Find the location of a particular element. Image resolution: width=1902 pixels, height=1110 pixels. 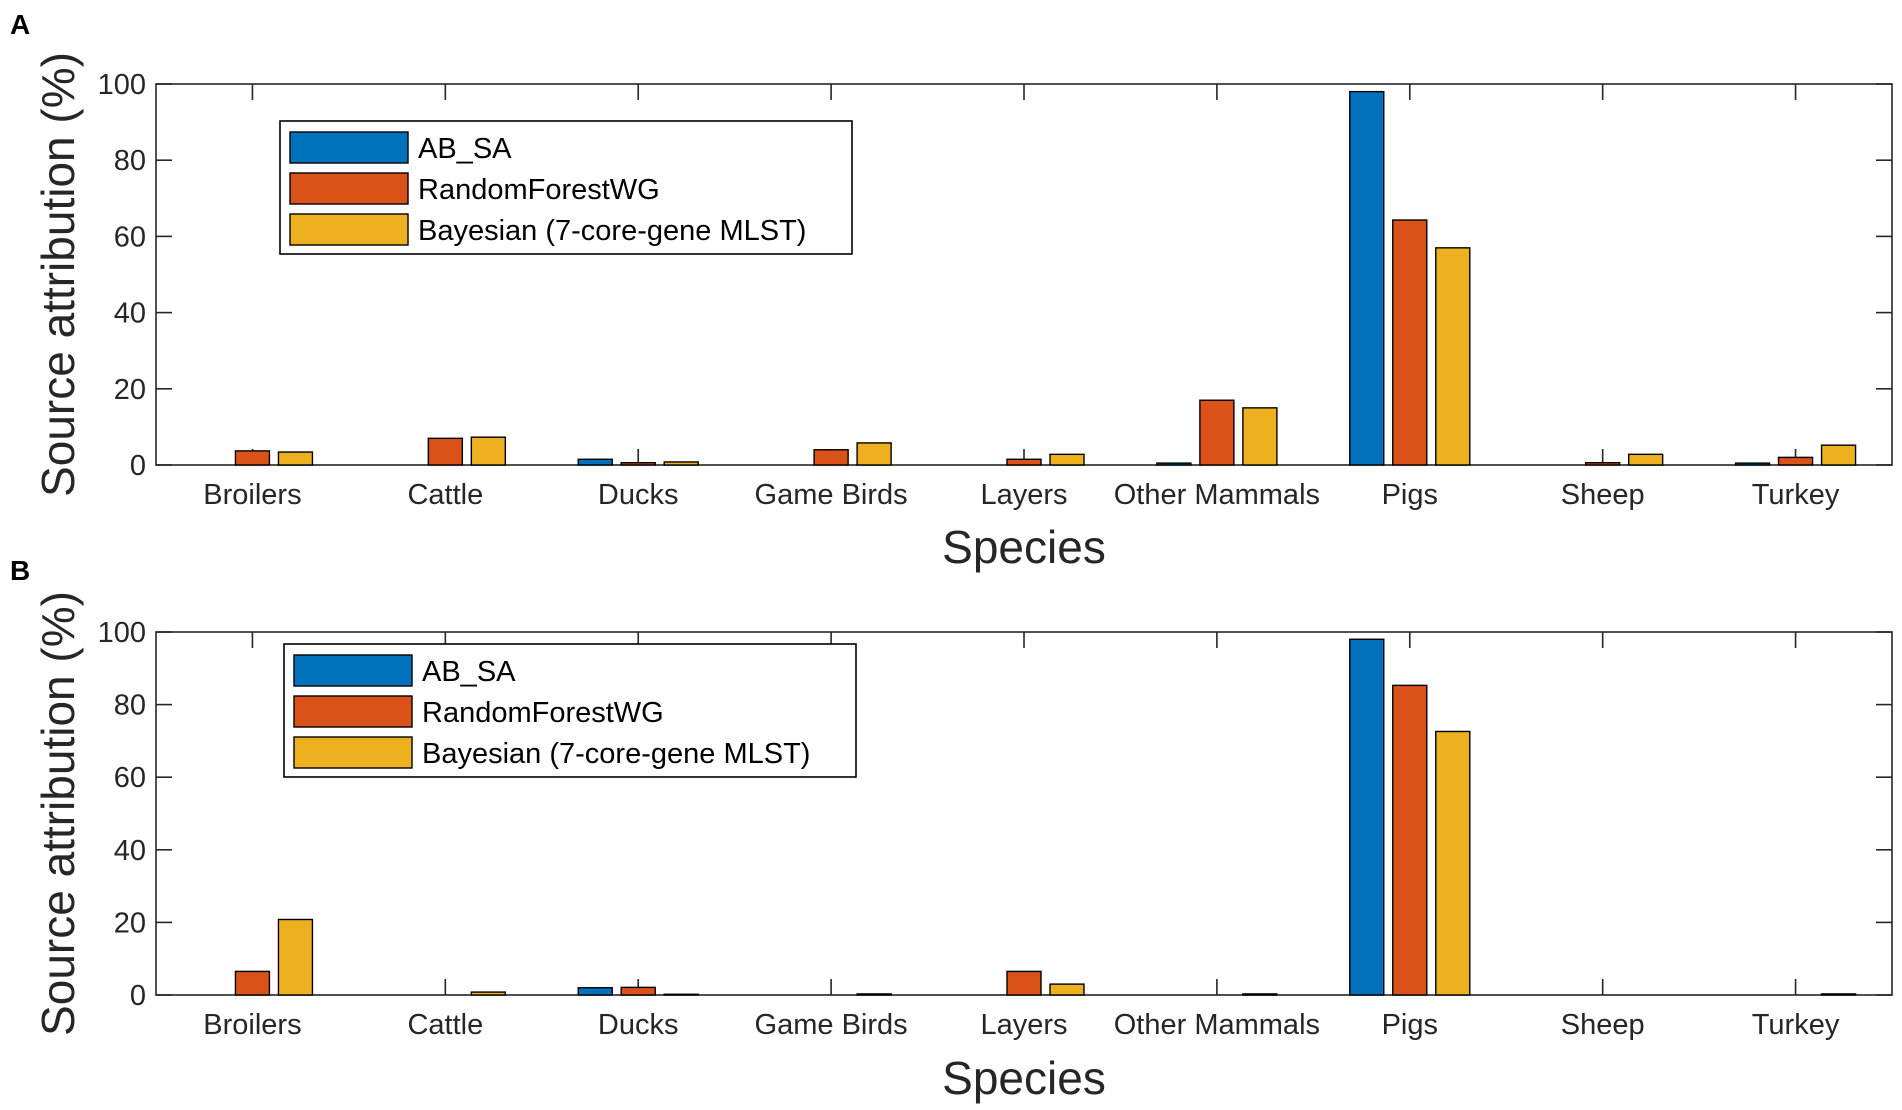

bar-randomforestwg-other-mammals is located at coordinates (1217, 432).